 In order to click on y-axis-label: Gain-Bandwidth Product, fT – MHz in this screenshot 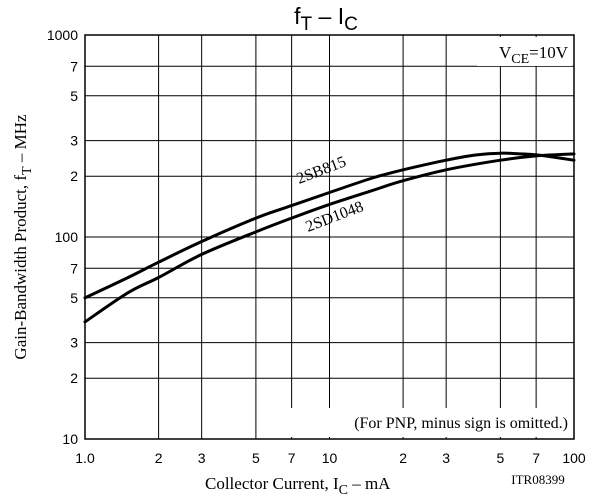, I will do `click(23, 237)`.